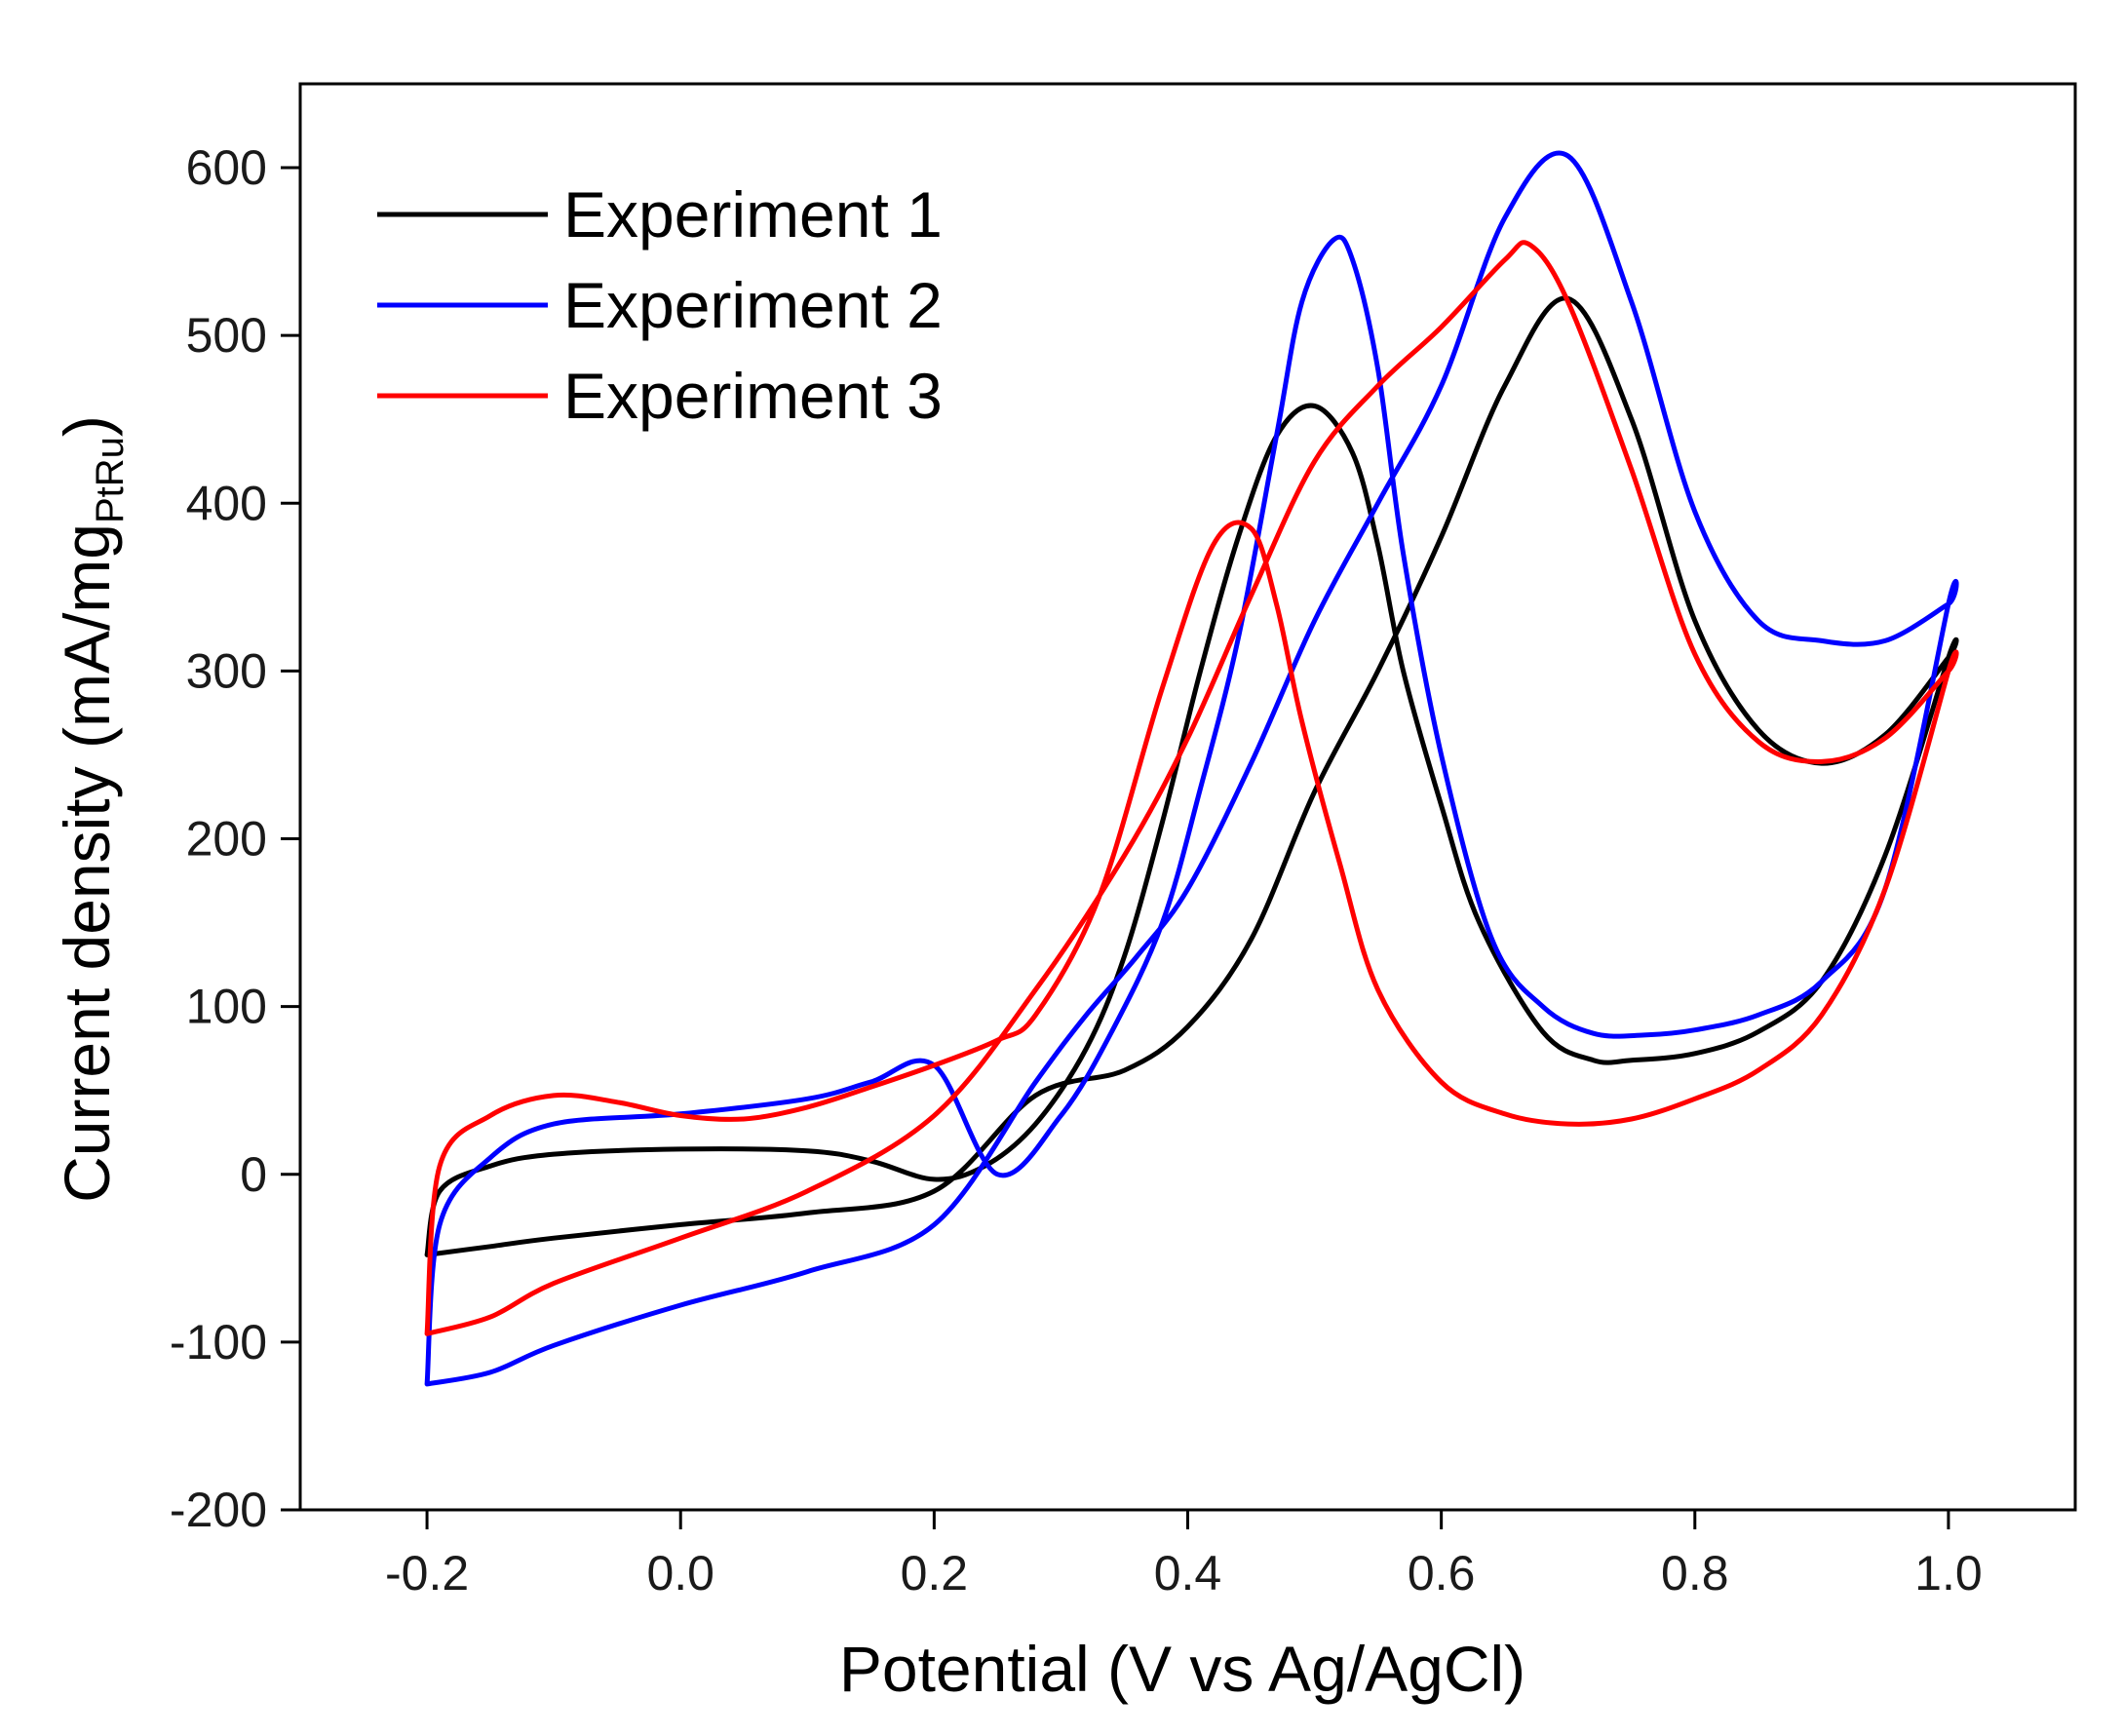 This screenshot has height=1736, width=2123. Describe the element at coordinates (227, 335) in the screenshot. I see `y-tick-label: 500` at that location.